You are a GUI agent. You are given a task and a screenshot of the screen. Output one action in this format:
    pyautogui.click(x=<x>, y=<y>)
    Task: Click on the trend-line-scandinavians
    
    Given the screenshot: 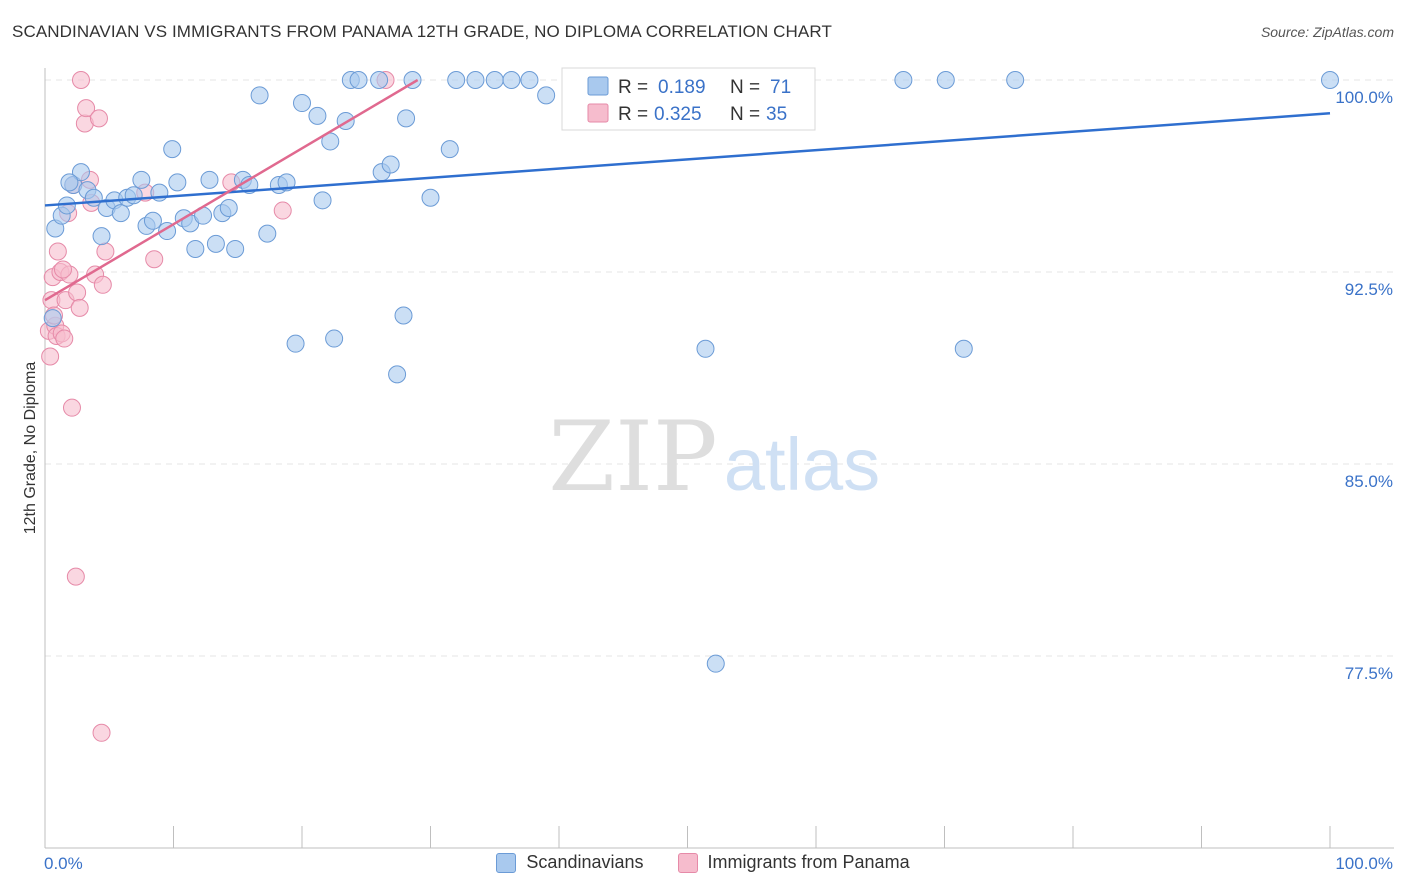 What is the action you would take?
    pyautogui.click(x=687, y=159)
    